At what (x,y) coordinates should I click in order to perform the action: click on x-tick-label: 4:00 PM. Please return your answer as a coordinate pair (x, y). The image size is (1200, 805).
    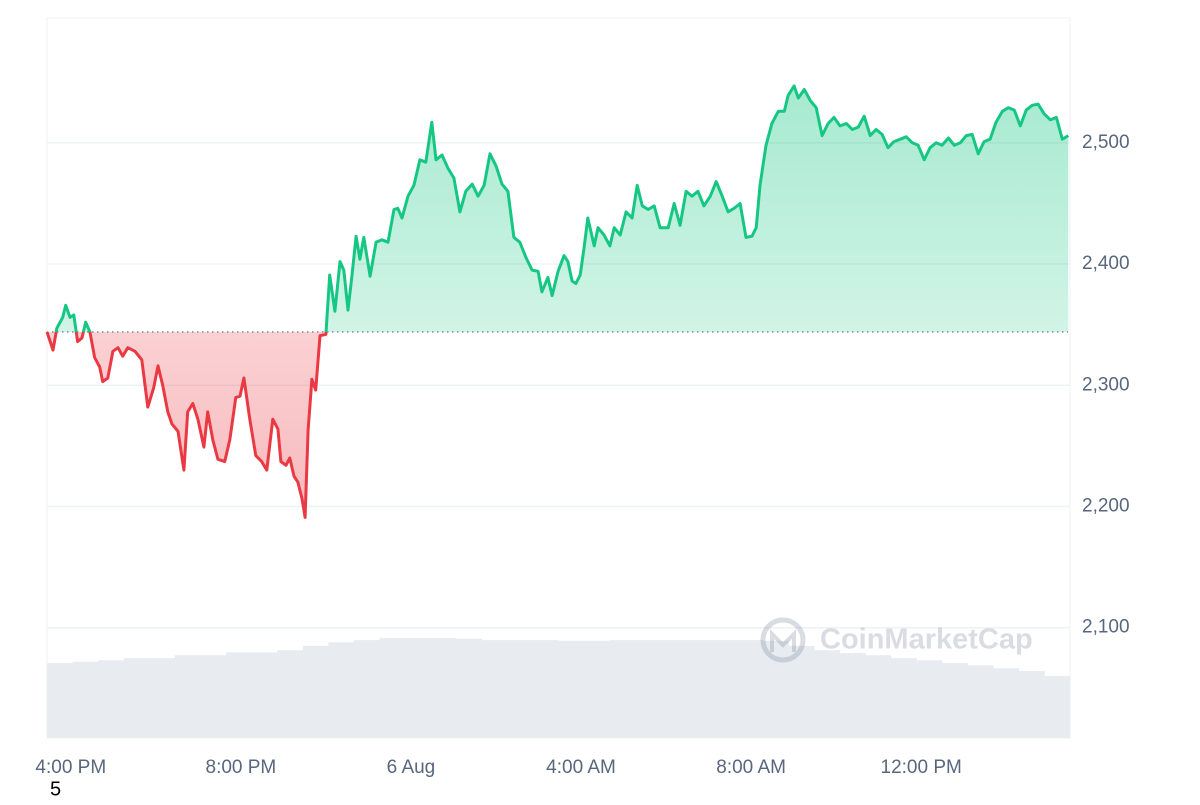
    Looking at the image, I should click on (70, 767).